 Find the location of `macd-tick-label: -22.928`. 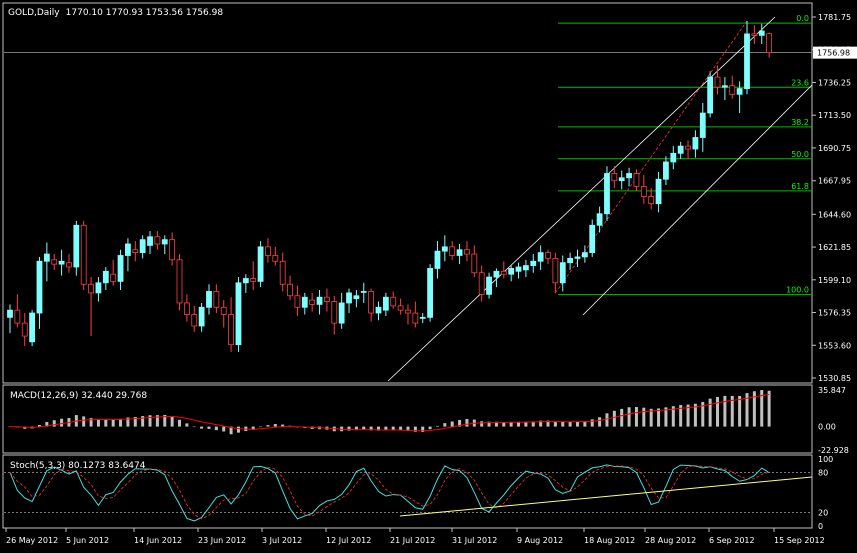

macd-tick-label: -22.928 is located at coordinates (833, 450).